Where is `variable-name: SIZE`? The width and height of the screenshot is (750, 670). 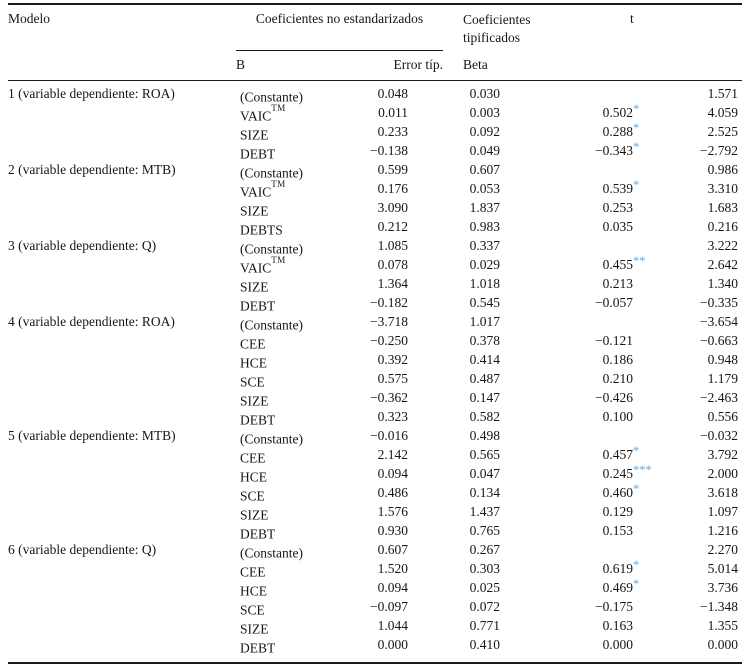 variable-name: SIZE is located at coordinates (254, 287).